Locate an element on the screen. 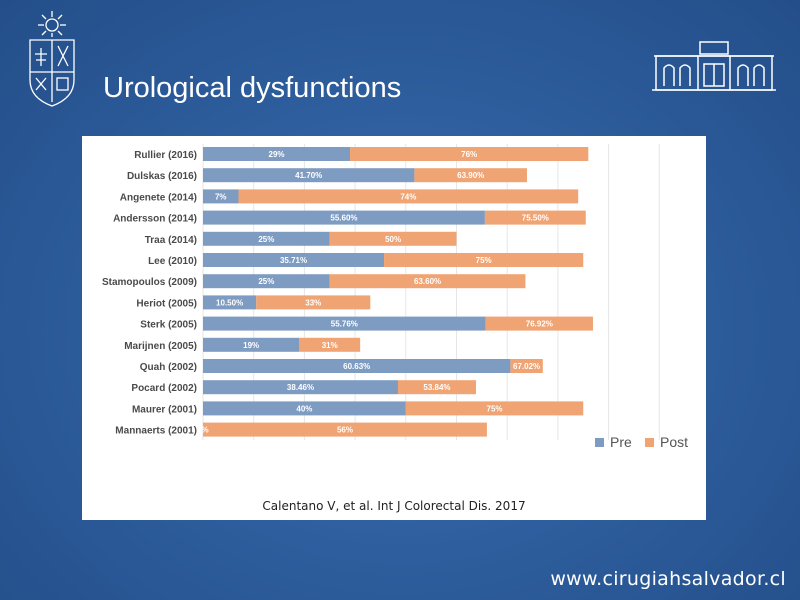  data-label-pre: 41.70% is located at coordinates (308, 175).